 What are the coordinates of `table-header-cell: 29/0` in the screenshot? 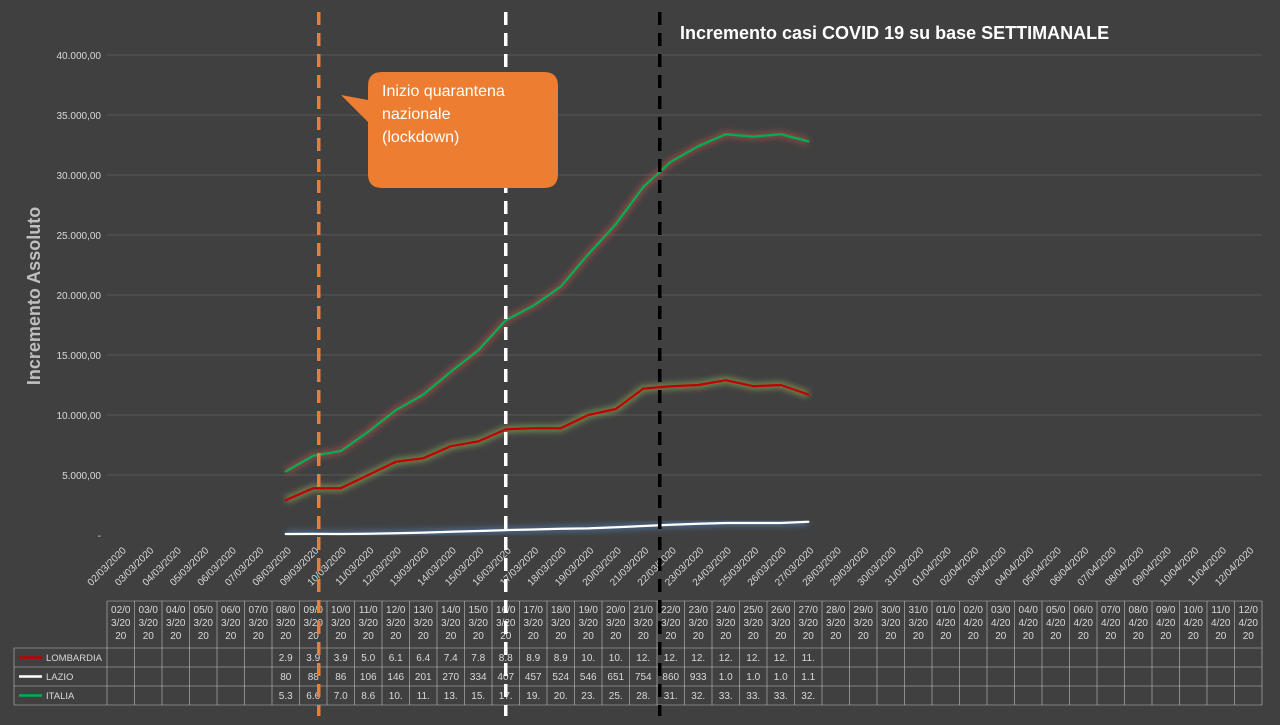 It's located at (864, 610).